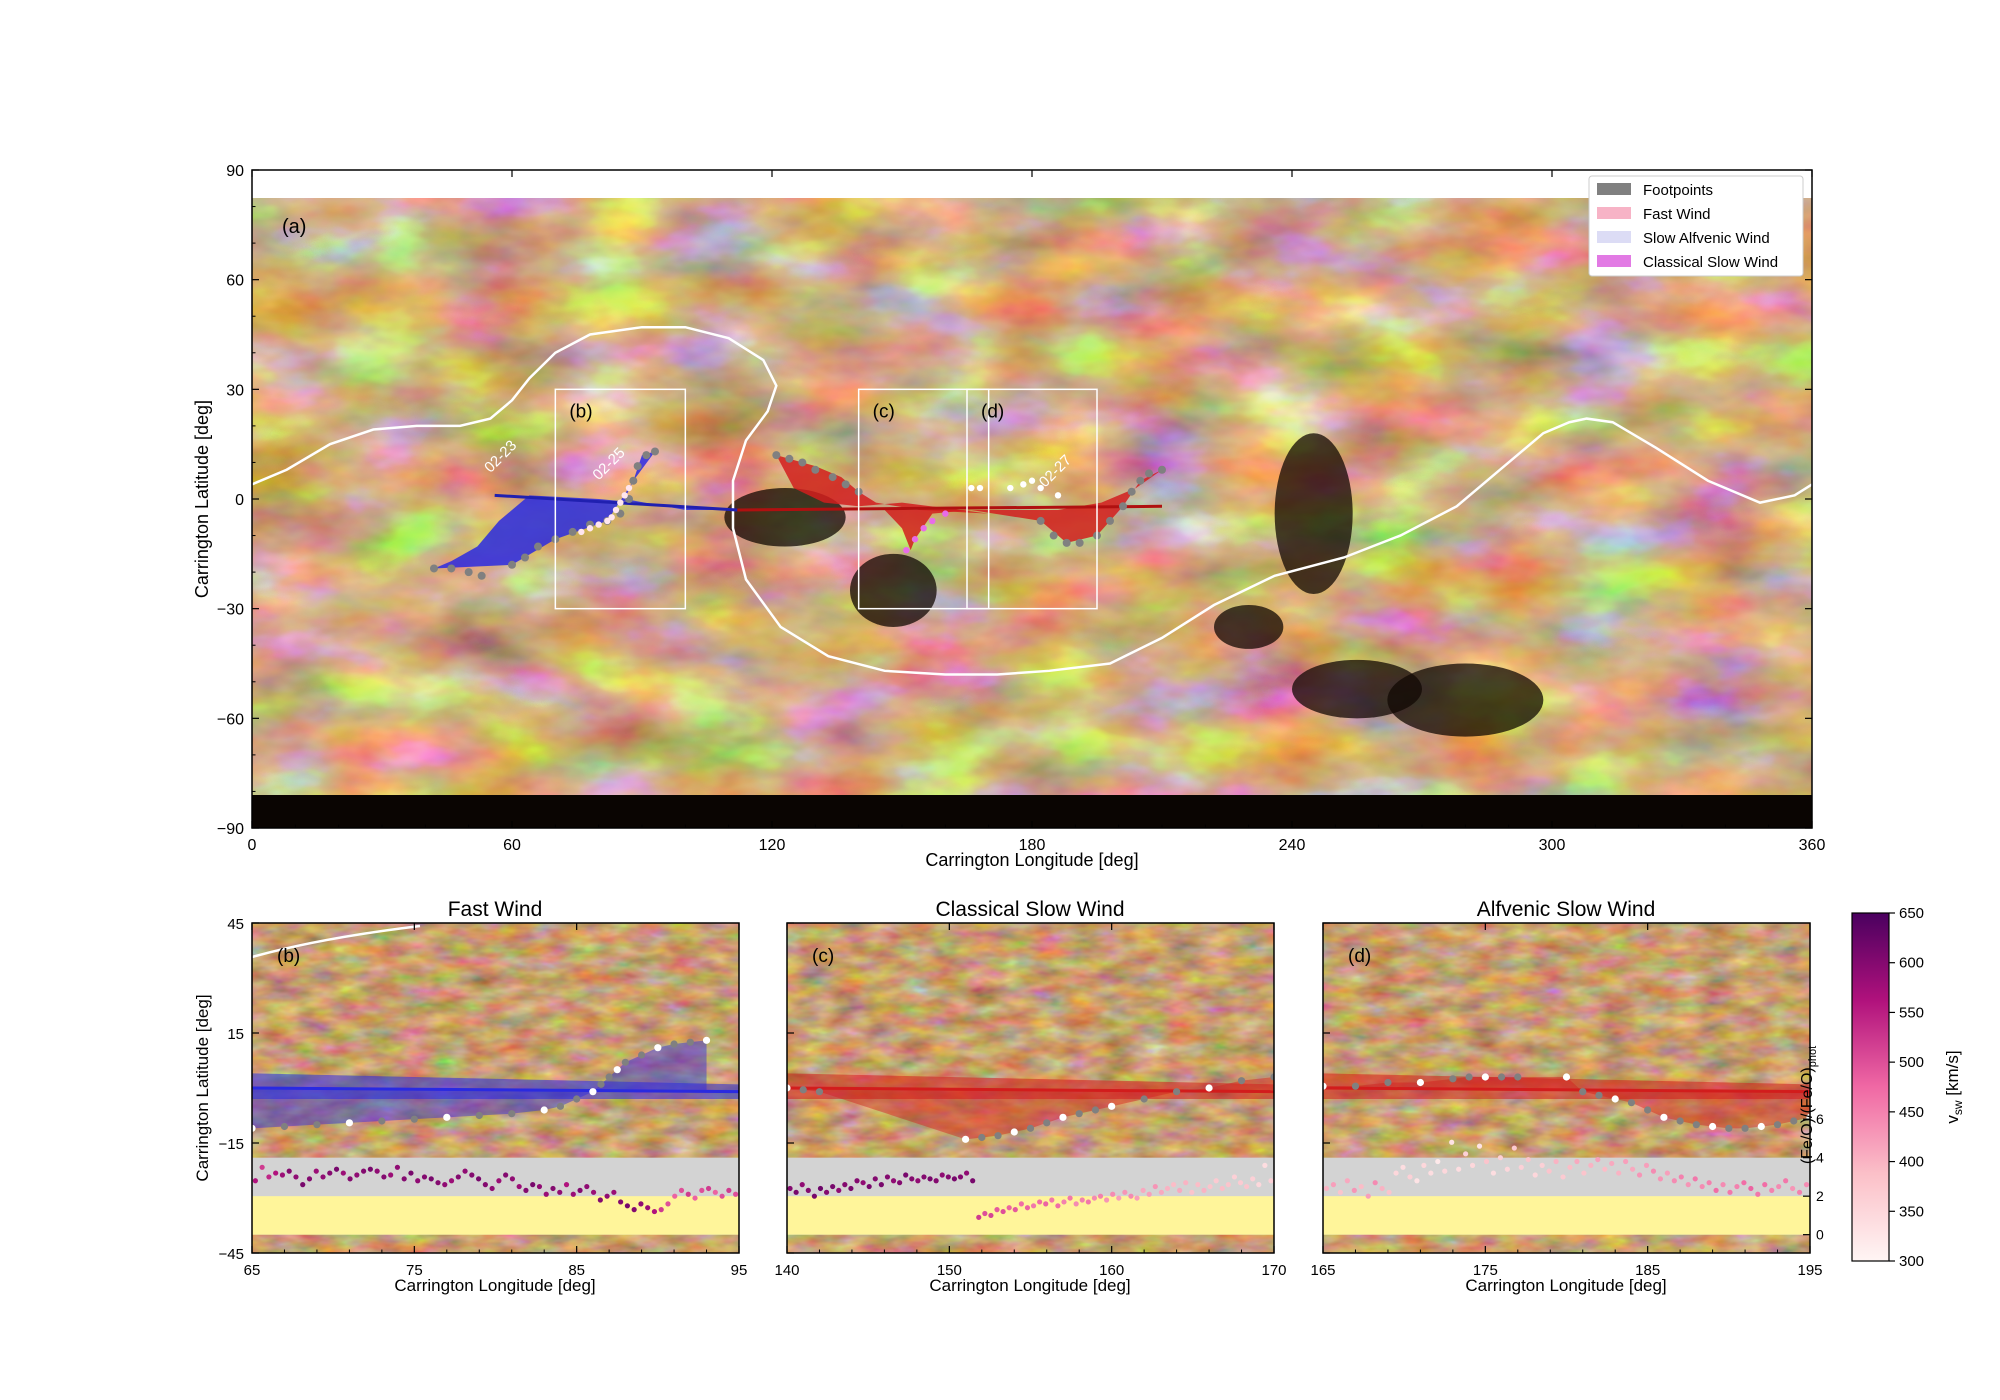  I want to click on colorbar-gradient, so click(1870, 1087).